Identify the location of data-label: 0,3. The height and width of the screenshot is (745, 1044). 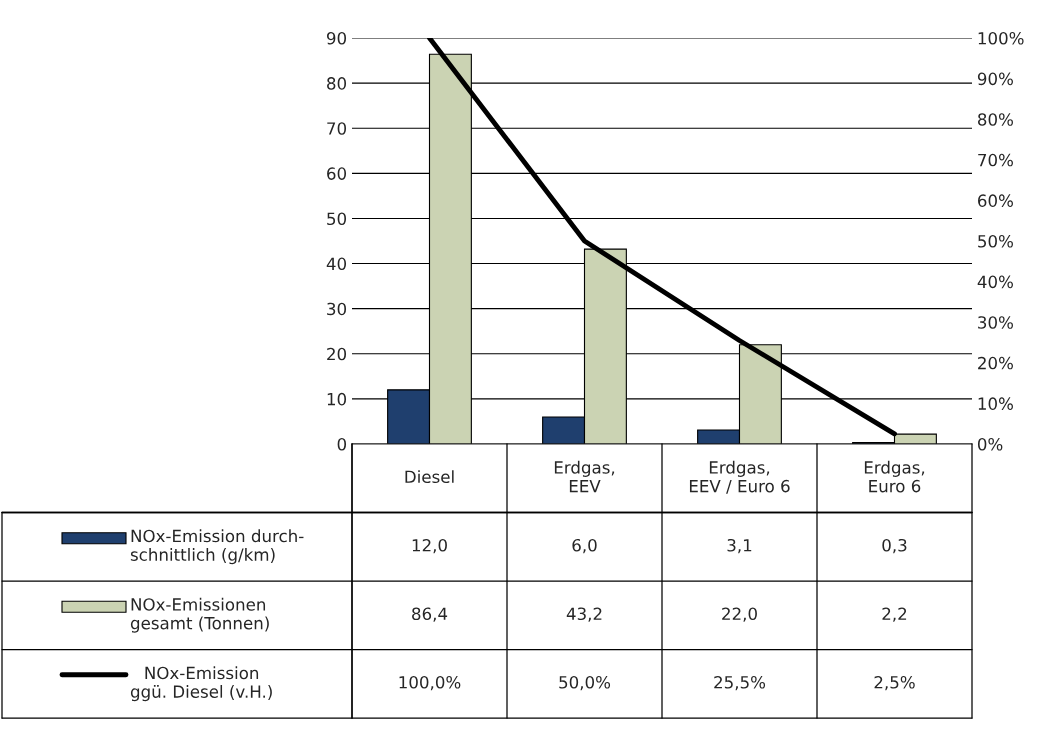
(894, 546).